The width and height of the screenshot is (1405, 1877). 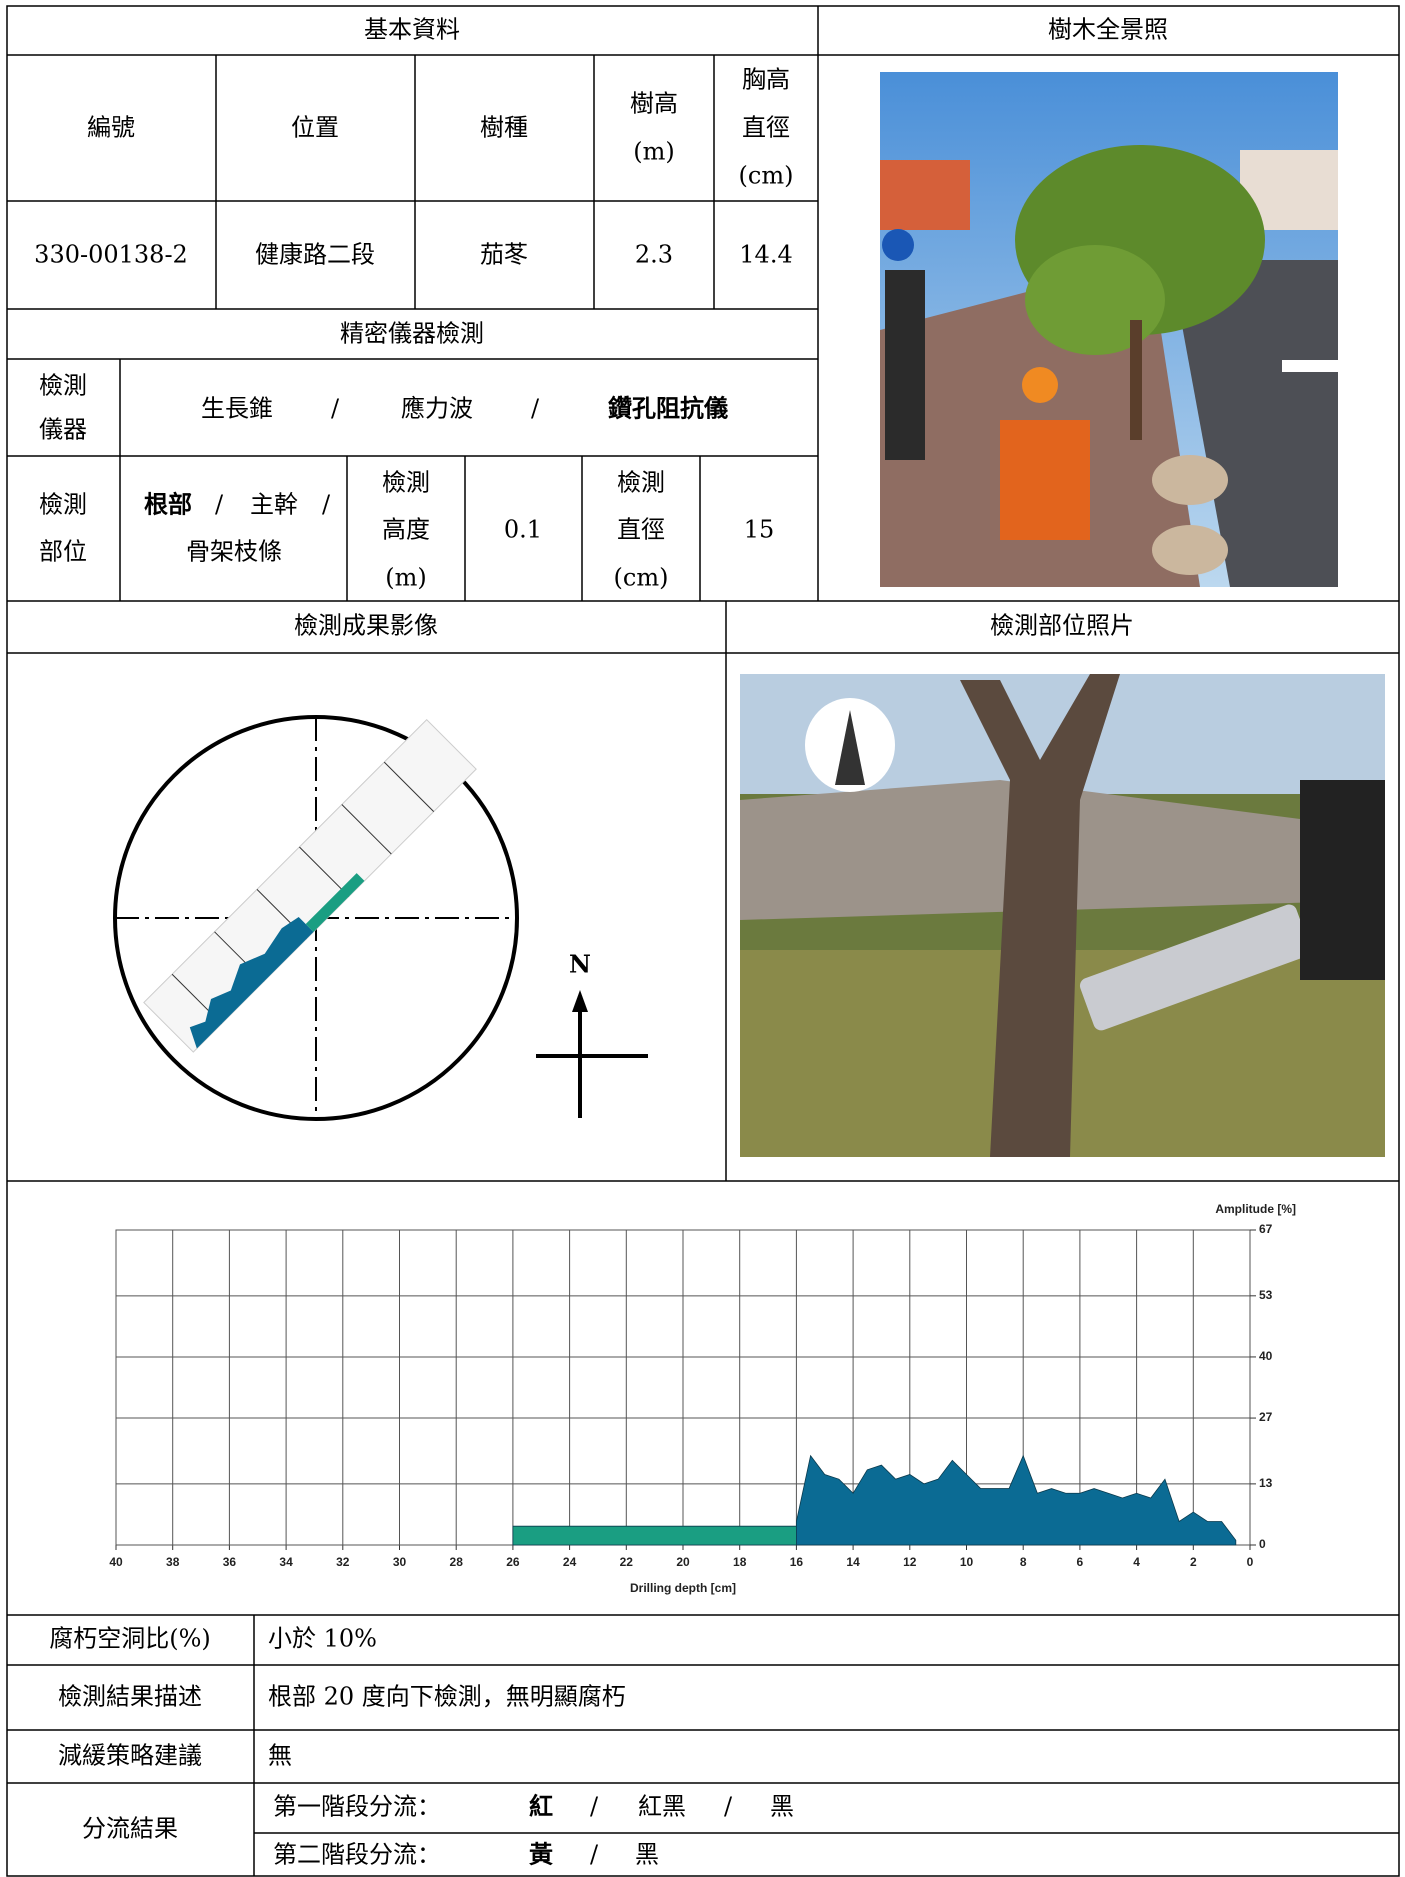 I want to click on label: 部位, so click(x=63, y=552).